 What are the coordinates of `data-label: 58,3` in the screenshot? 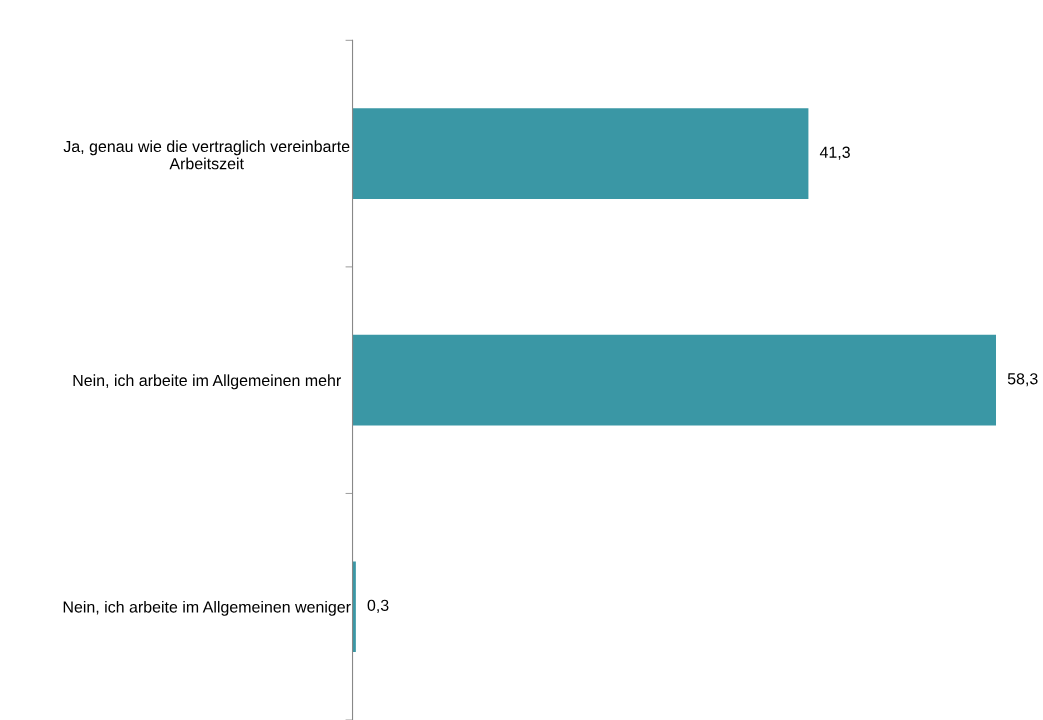 It's located at (1022, 380).